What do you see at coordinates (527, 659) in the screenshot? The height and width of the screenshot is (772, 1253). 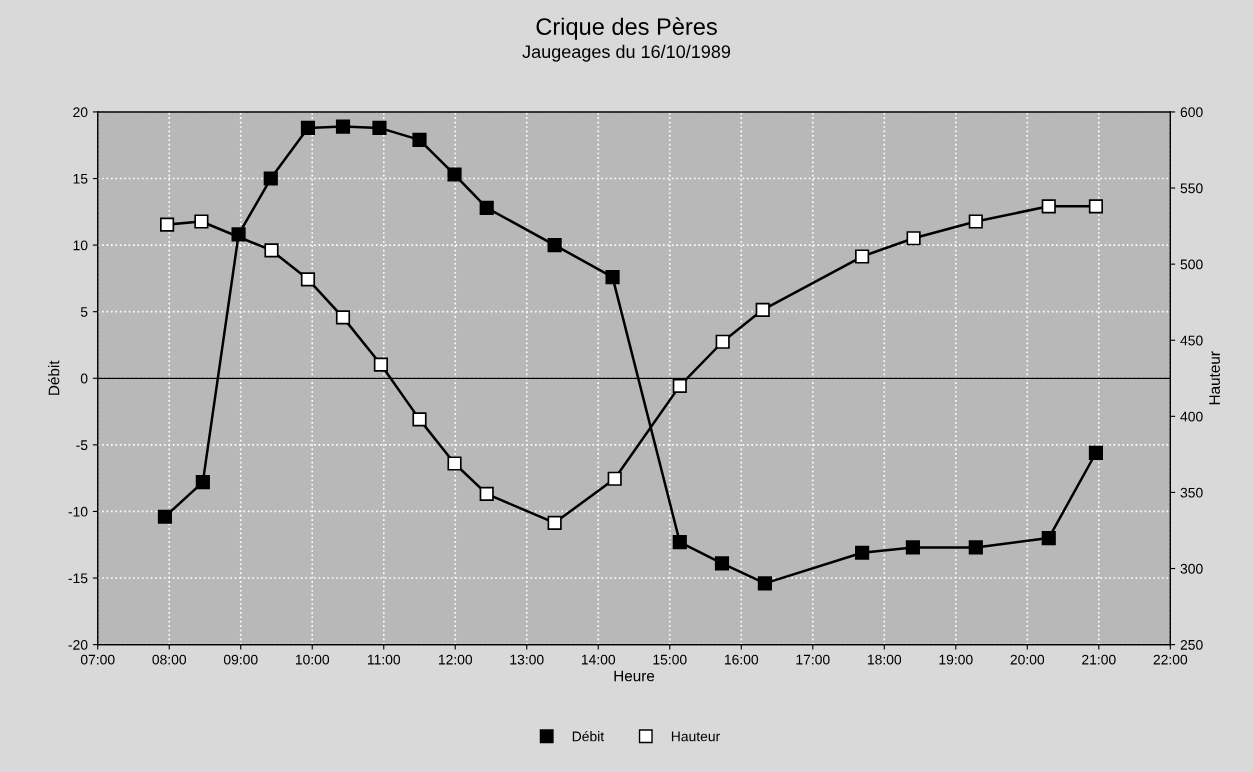 I see `x-tick-label: 13:00` at bounding box center [527, 659].